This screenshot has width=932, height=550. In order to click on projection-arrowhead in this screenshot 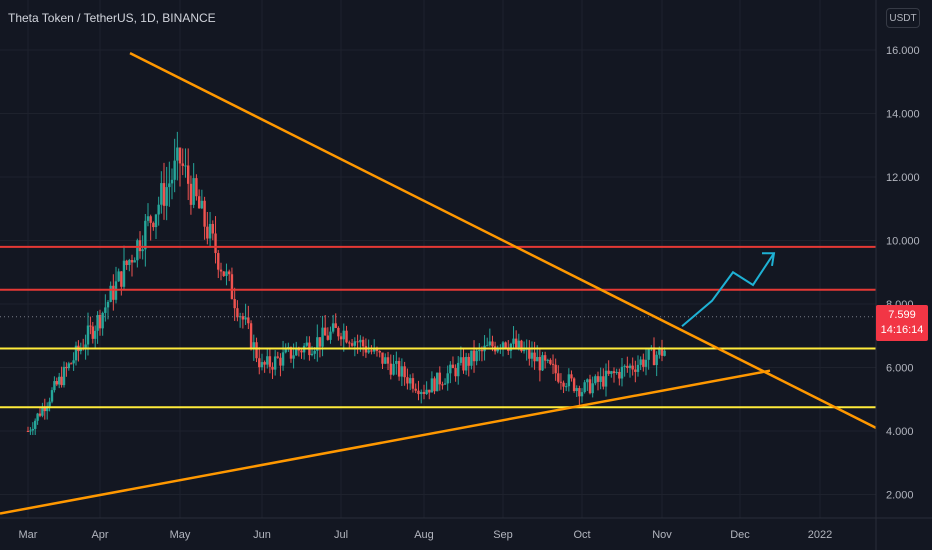, I will do `click(769, 259)`.